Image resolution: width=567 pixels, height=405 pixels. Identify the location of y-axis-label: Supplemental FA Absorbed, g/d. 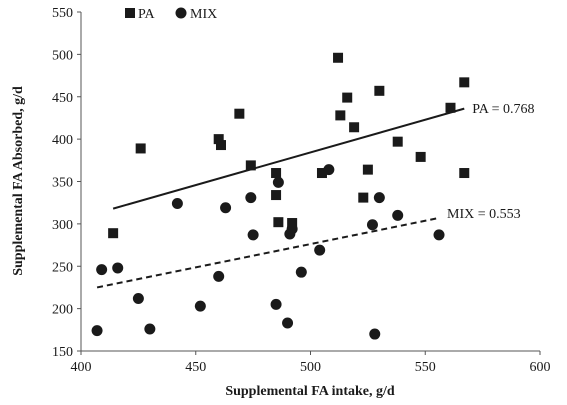
(18, 181).